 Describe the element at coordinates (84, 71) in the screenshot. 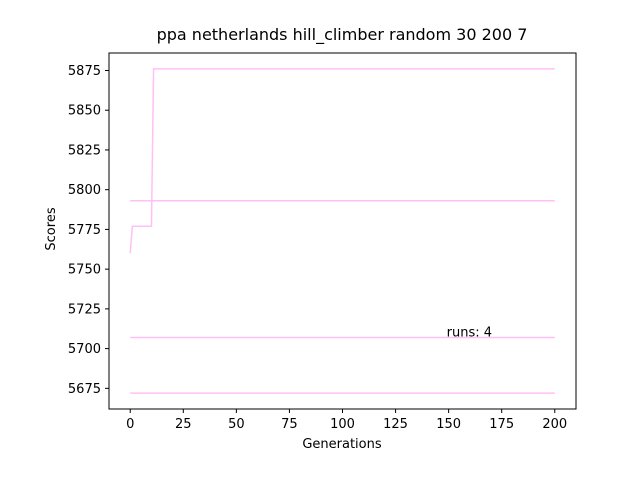

I see `y-tick-label: 5875` at that location.